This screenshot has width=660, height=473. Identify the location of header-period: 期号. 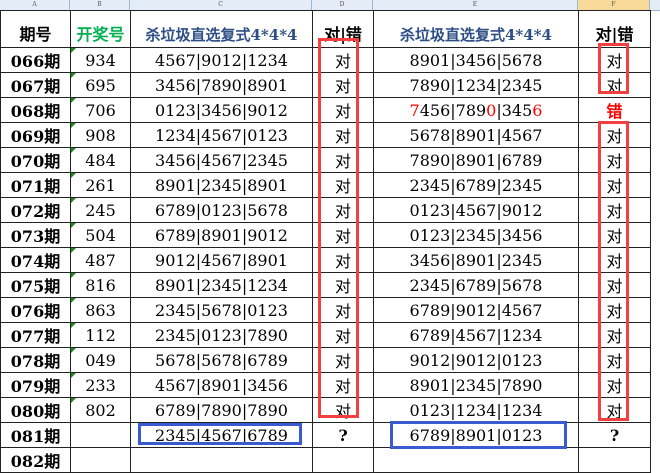
(35, 29).